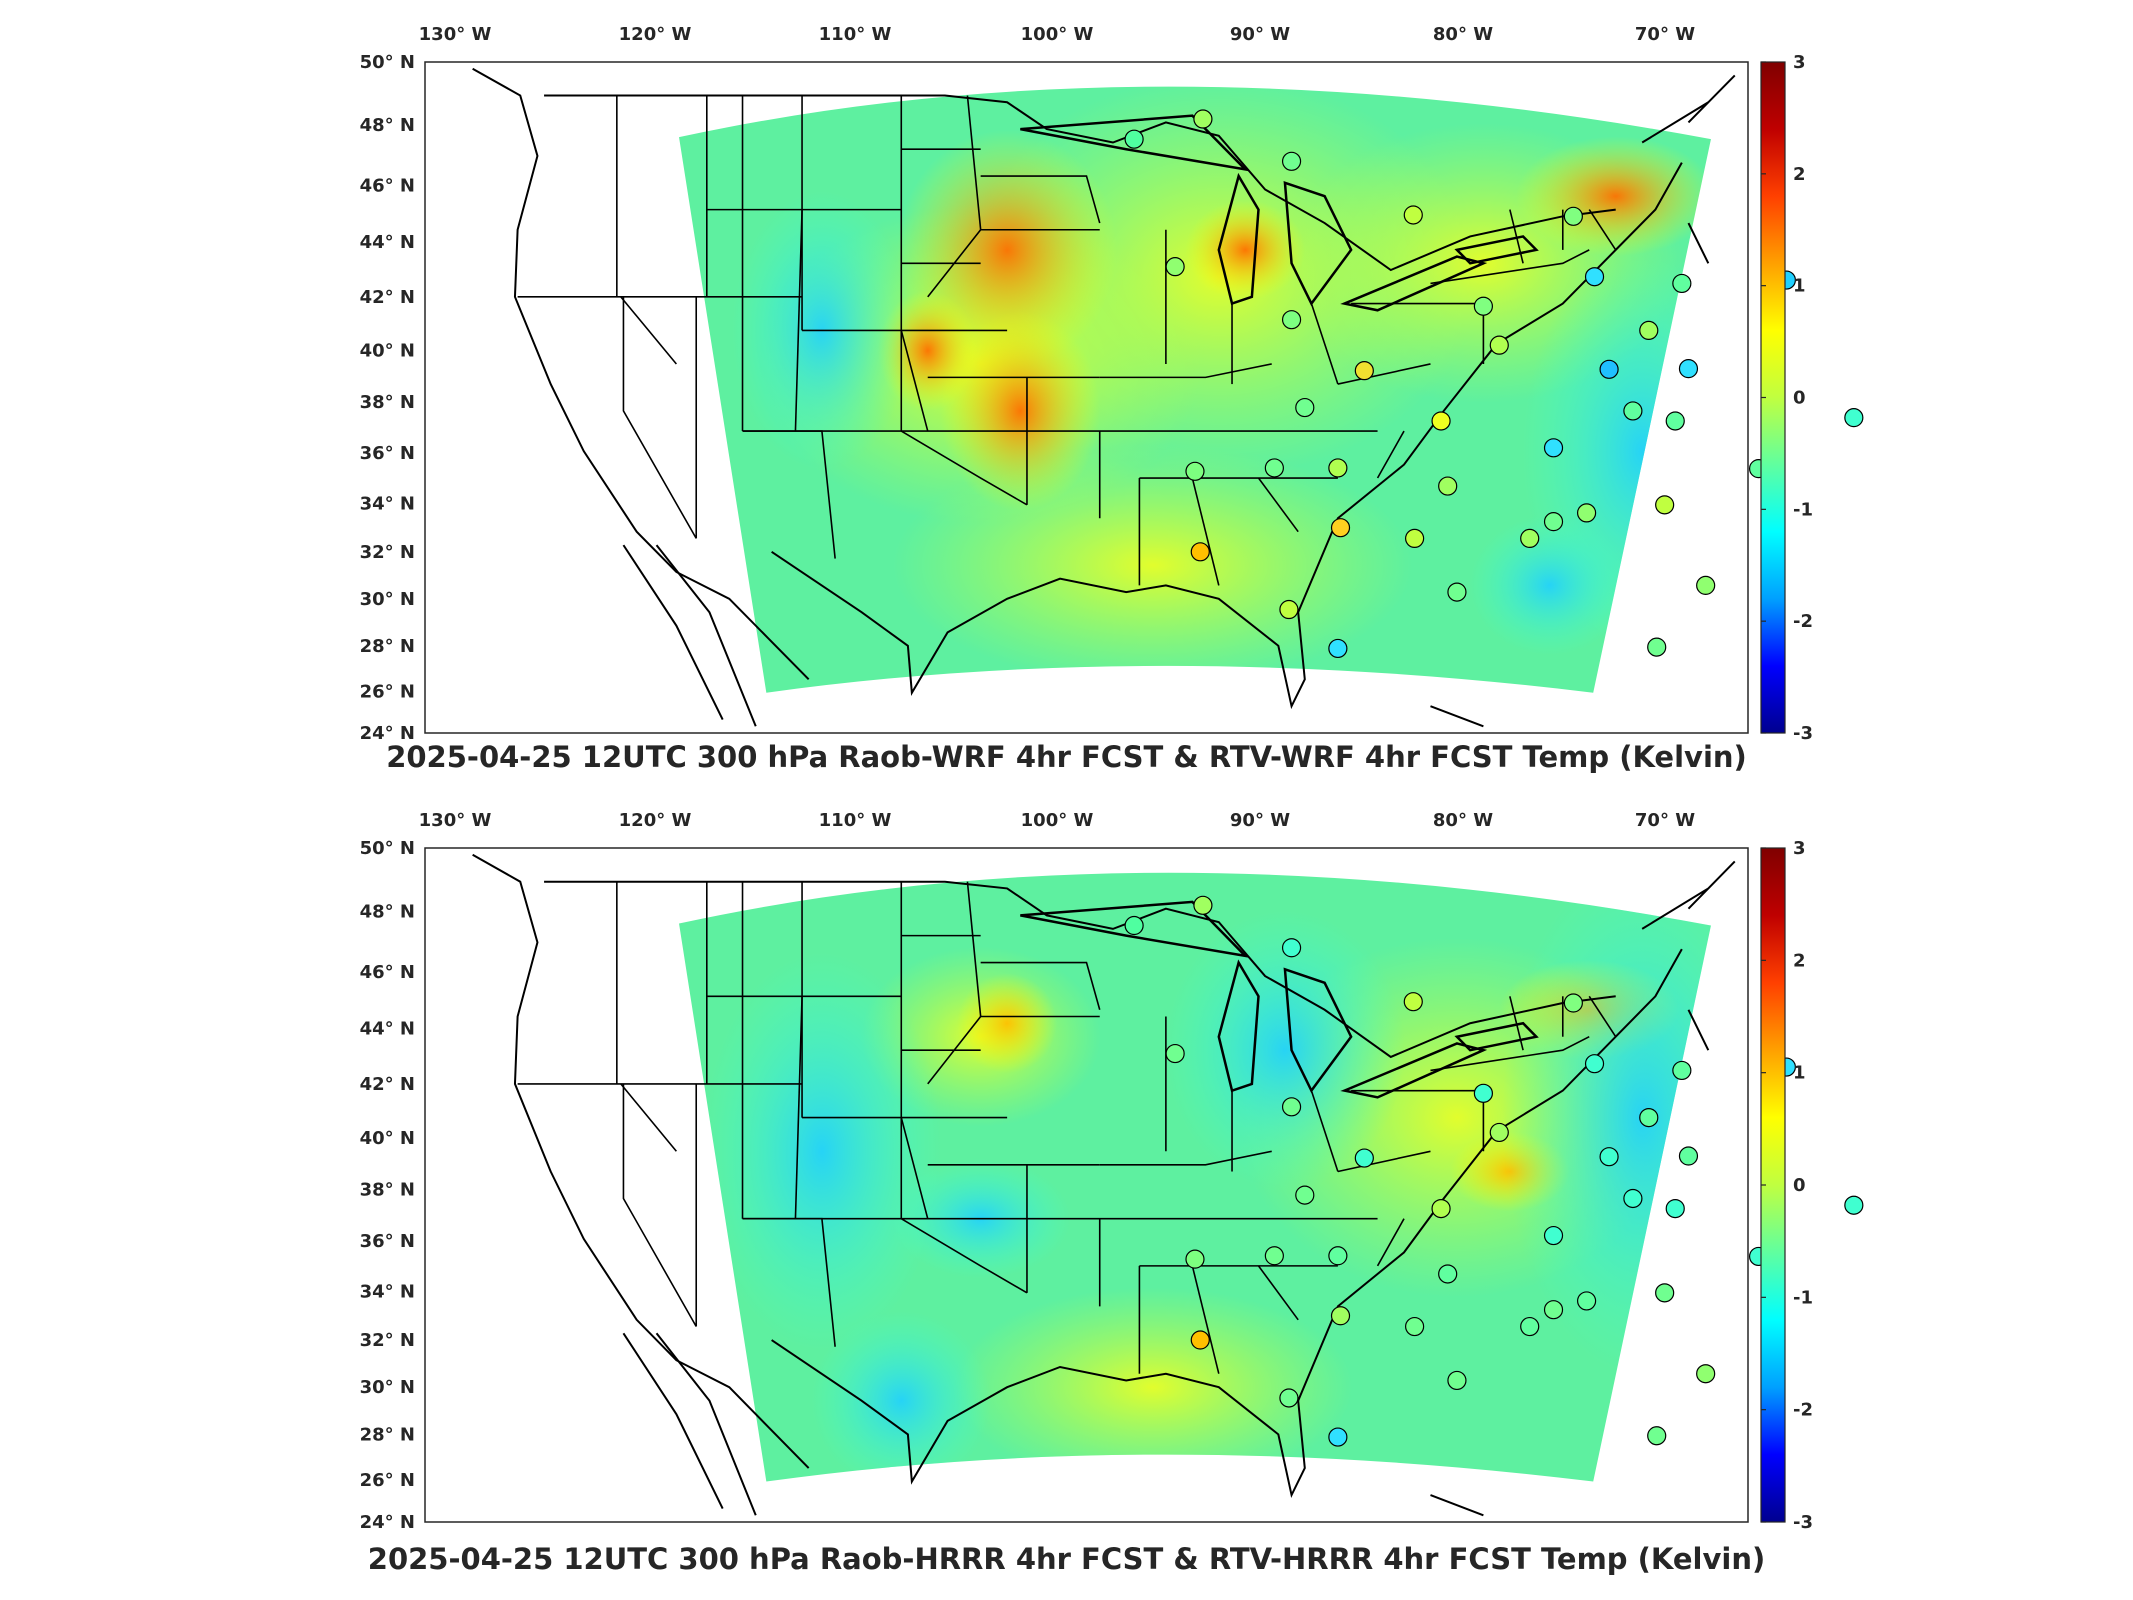  Describe the element at coordinates (387, 552) in the screenshot. I see `lat-tick-label: 32° N` at that location.